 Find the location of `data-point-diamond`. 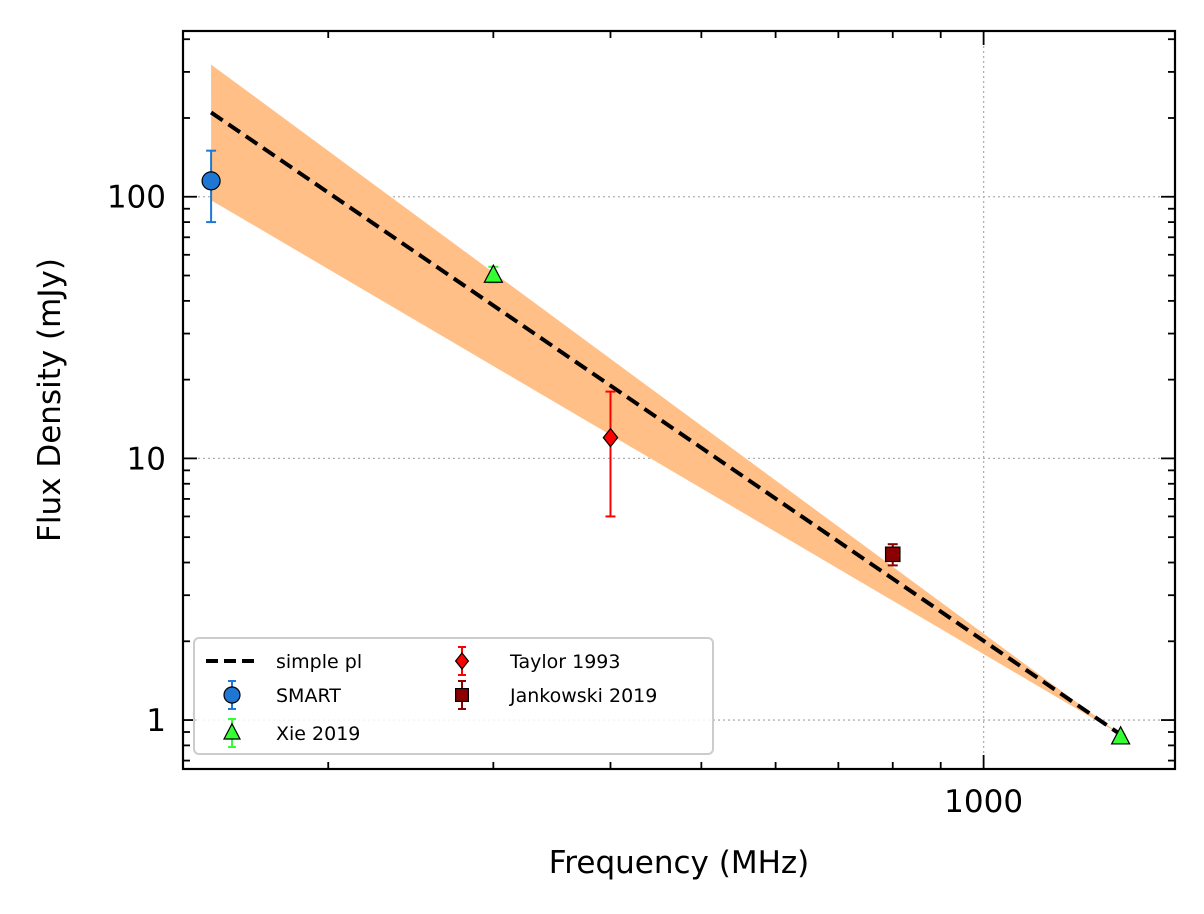

data-point-diamond is located at coordinates (610, 437).